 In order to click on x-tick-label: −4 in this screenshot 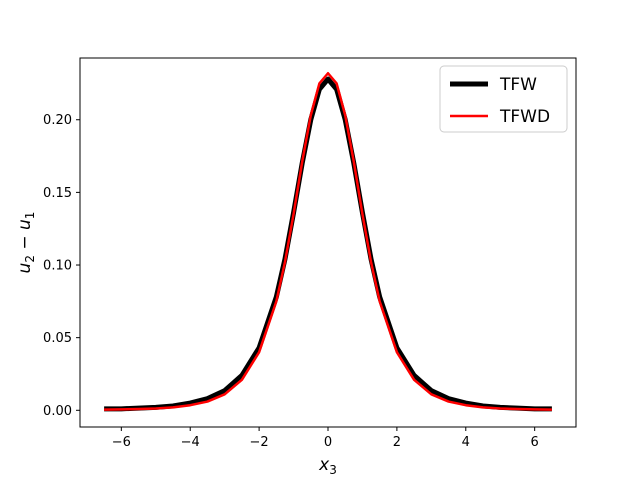, I will do `click(190, 442)`.